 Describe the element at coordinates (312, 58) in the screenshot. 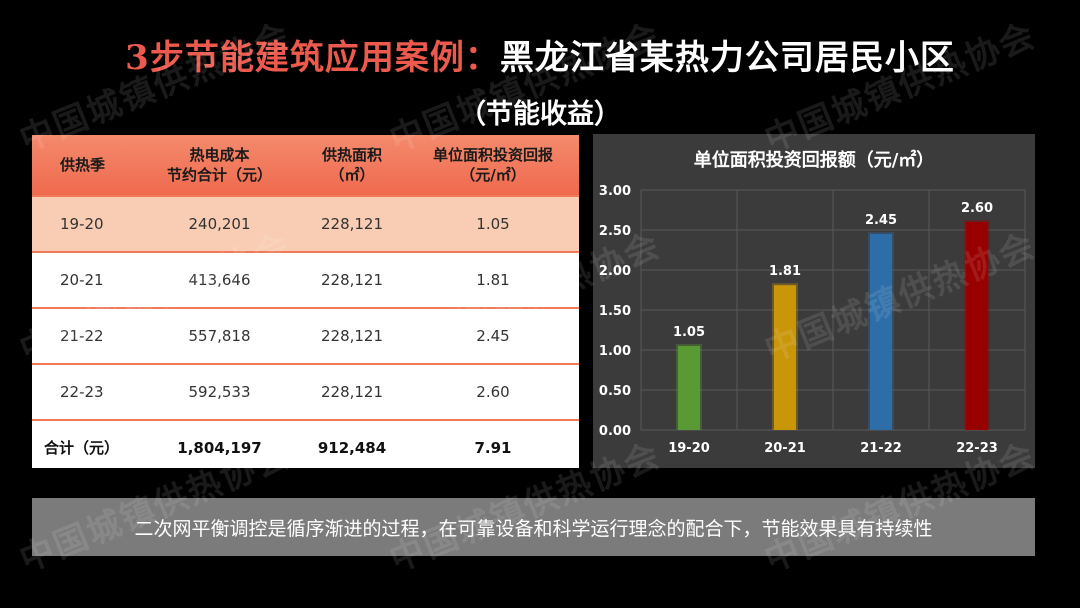

I see `title-red-part: 3步节能建筑应用案例：` at that location.